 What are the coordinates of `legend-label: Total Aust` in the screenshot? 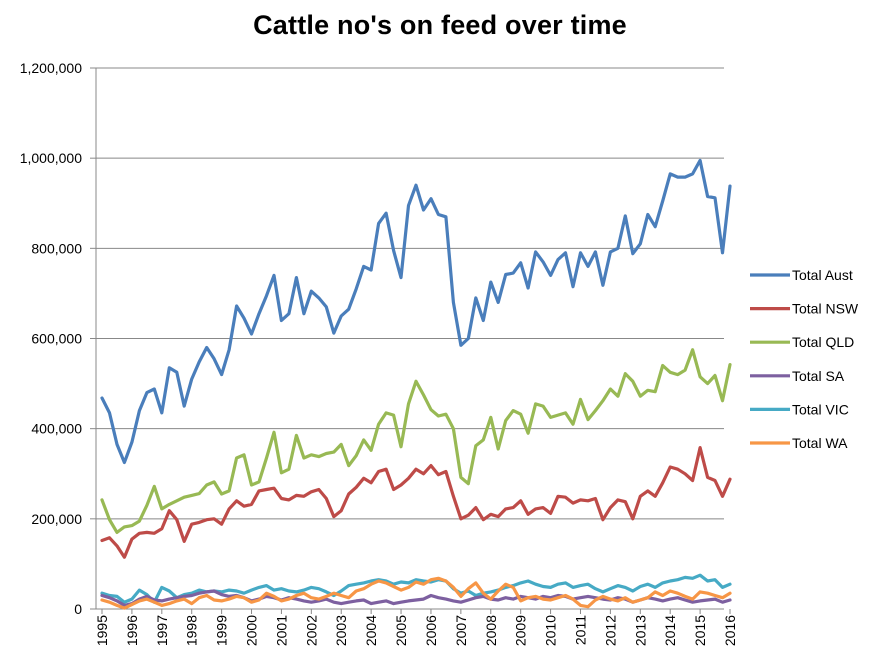 It's located at (822, 275).